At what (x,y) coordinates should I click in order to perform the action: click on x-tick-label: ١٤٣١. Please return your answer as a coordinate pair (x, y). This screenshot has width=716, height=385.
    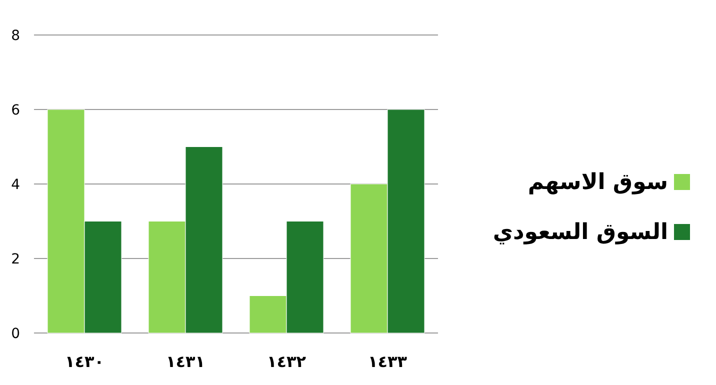
    Looking at the image, I should click on (186, 361).